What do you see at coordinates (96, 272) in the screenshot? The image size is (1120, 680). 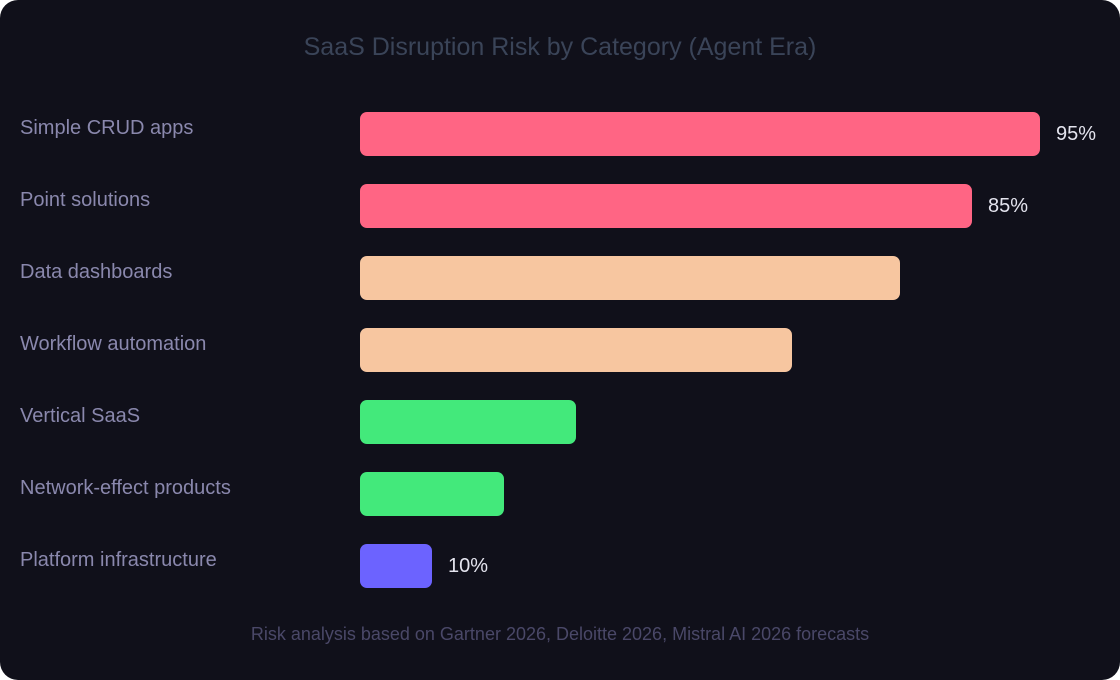 I see `category-label: Data dashboards` at bounding box center [96, 272].